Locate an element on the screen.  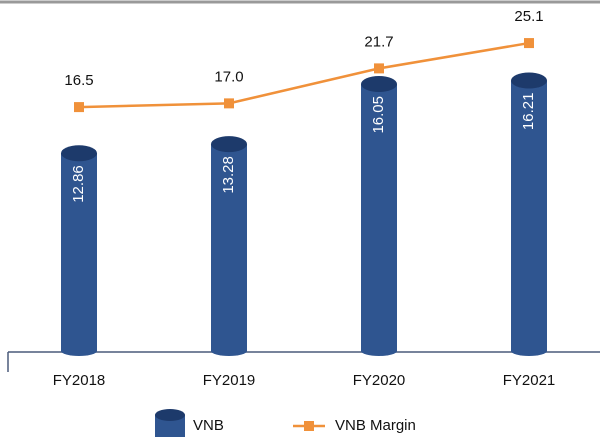
legend-label: VNB is located at coordinates (208, 425).